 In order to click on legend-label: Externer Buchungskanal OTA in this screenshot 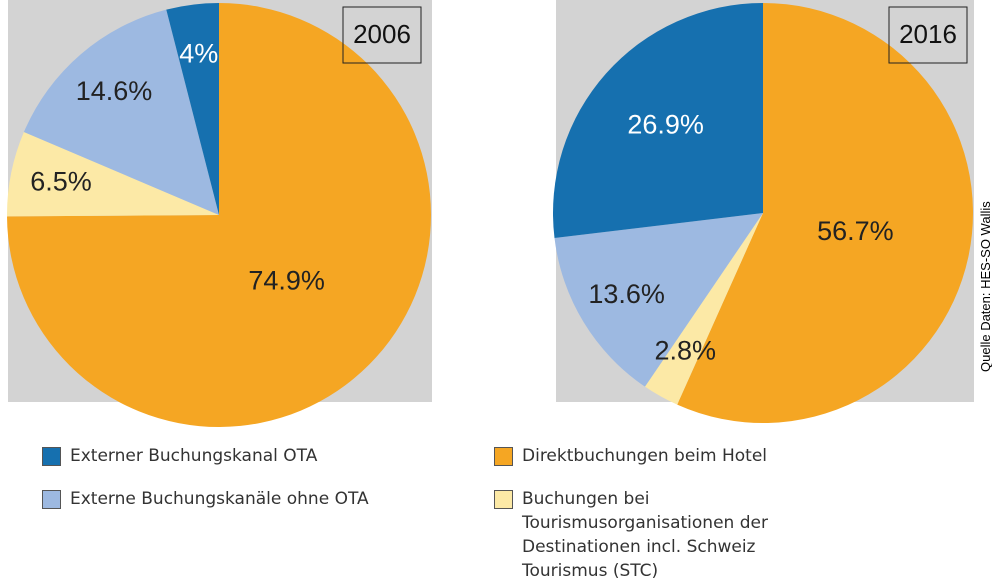, I will do `click(194, 456)`.